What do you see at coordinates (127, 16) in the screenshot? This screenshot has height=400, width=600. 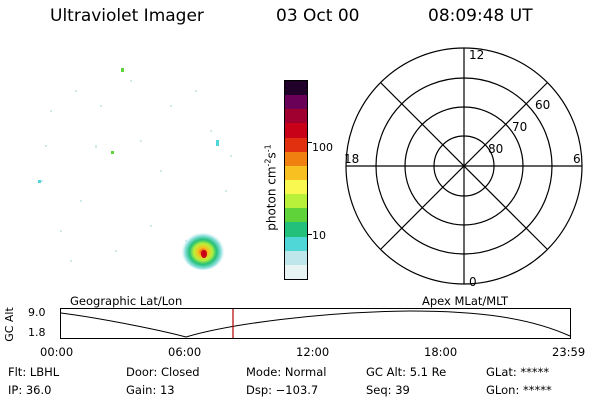 I see `instrument-title: Ultraviolet Imager` at bounding box center [127, 16].